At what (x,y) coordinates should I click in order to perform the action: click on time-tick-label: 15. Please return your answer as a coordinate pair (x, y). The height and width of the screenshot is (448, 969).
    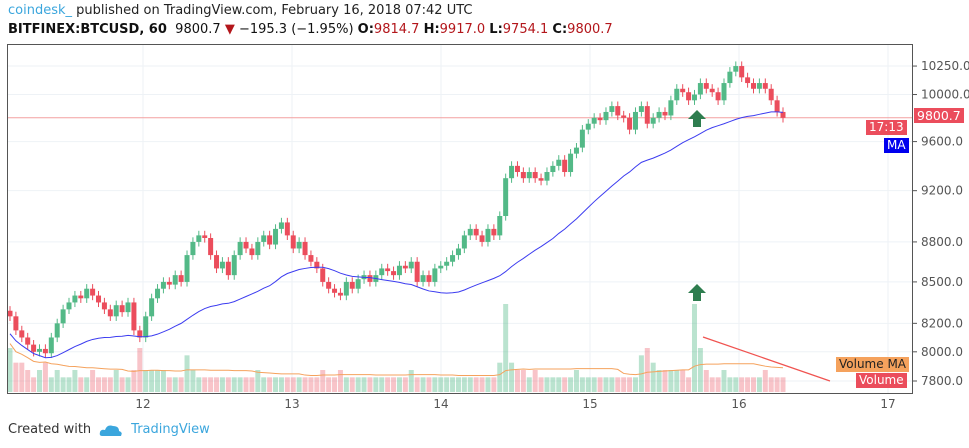
    Looking at the image, I should click on (589, 404).